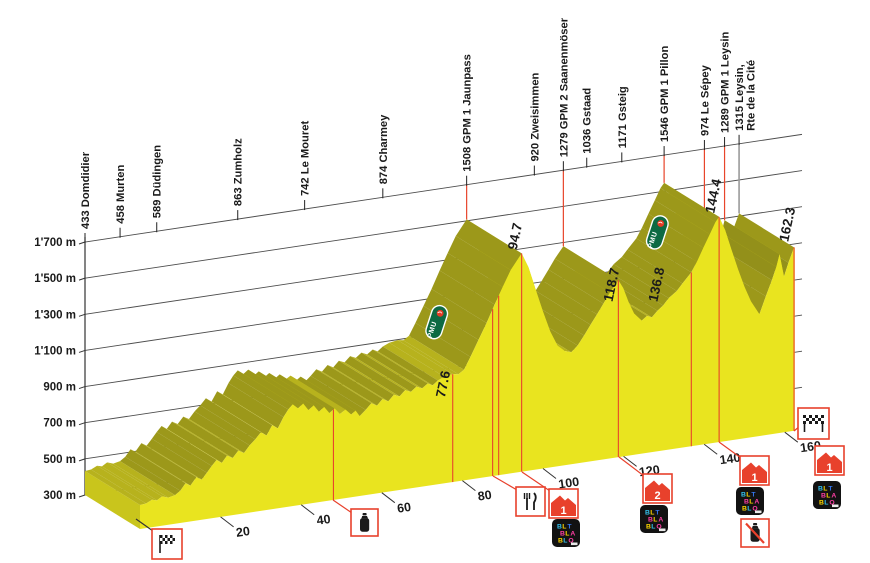 The width and height of the screenshot is (870, 563). Describe the element at coordinates (563, 503) in the screenshot. I see `gpm-category-1-icon: 1` at that location.